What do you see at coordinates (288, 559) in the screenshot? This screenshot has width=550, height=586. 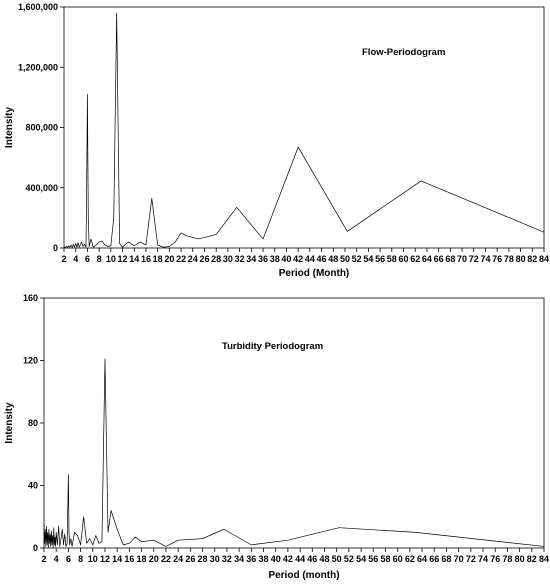 I see `x-tick-label: 42` at bounding box center [288, 559].